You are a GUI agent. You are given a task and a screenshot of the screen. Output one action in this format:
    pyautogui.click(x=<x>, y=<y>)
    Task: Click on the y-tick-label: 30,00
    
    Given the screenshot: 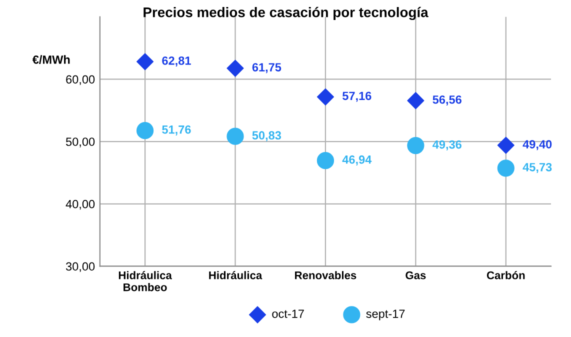 What is the action you would take?
    pyautogui.click(x=80, y=267)
    